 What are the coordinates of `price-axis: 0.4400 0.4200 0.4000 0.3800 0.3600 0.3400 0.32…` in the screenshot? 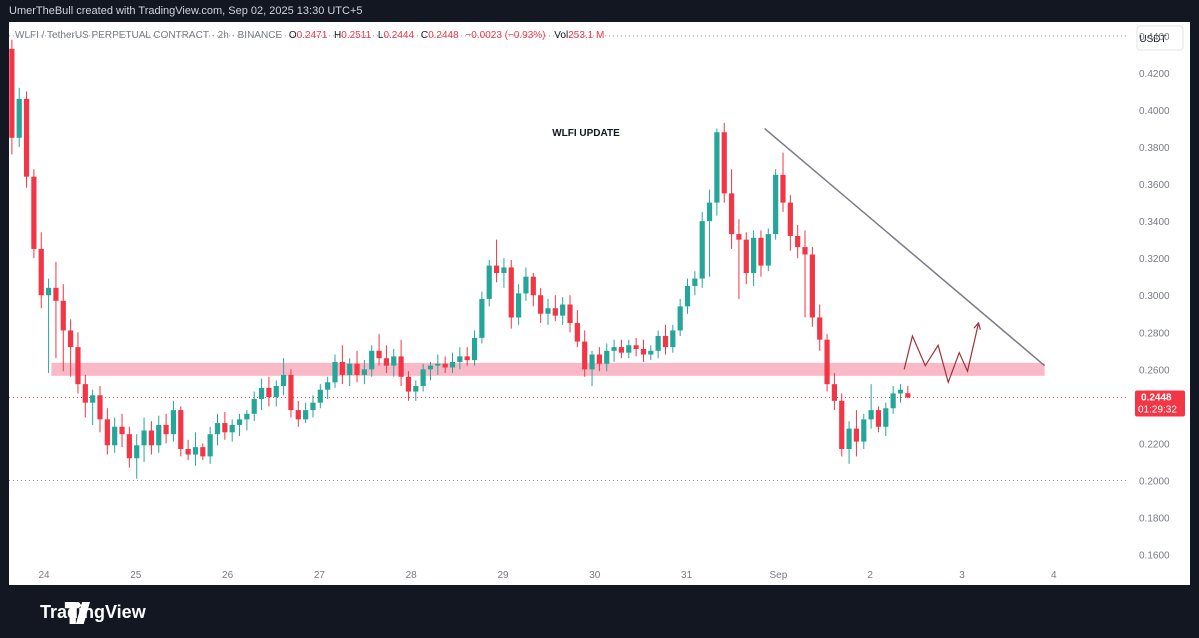 It's located at (1154, 297).